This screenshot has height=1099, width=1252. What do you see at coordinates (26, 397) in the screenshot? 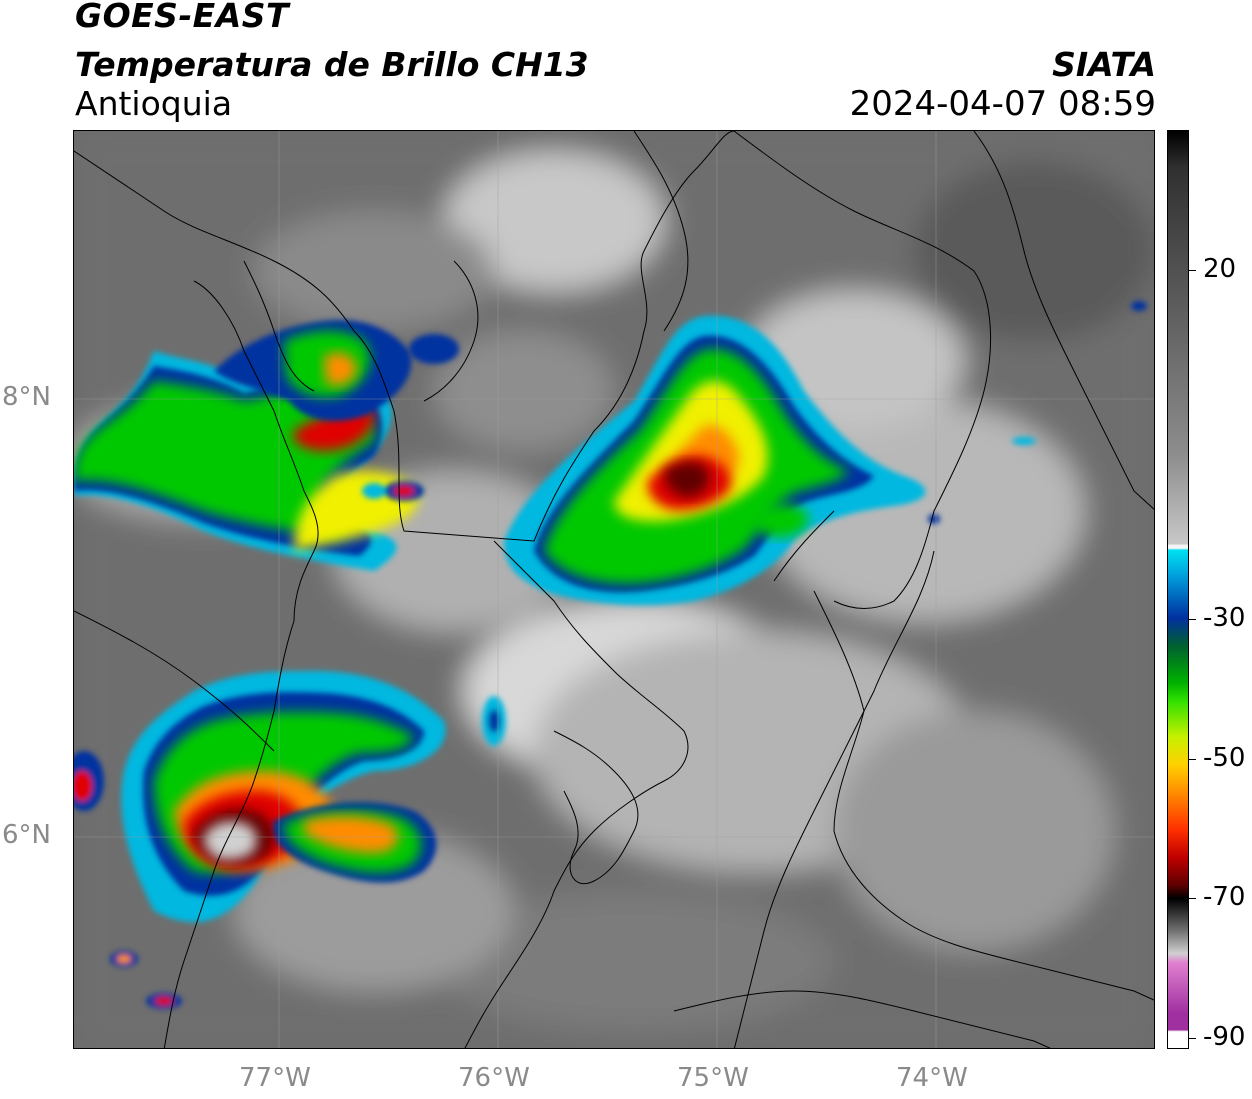
I see `lat-tick-8n: 8°N` at bounding box center [26, 397].